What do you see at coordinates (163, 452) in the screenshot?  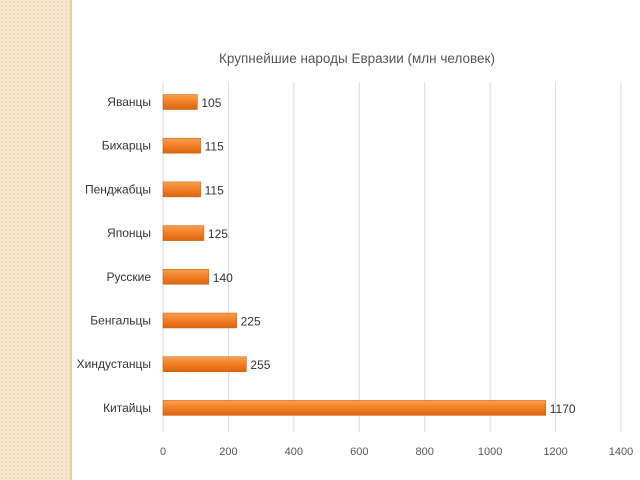 I see `x-tick-label: 0` at bounding box center [163, 452].